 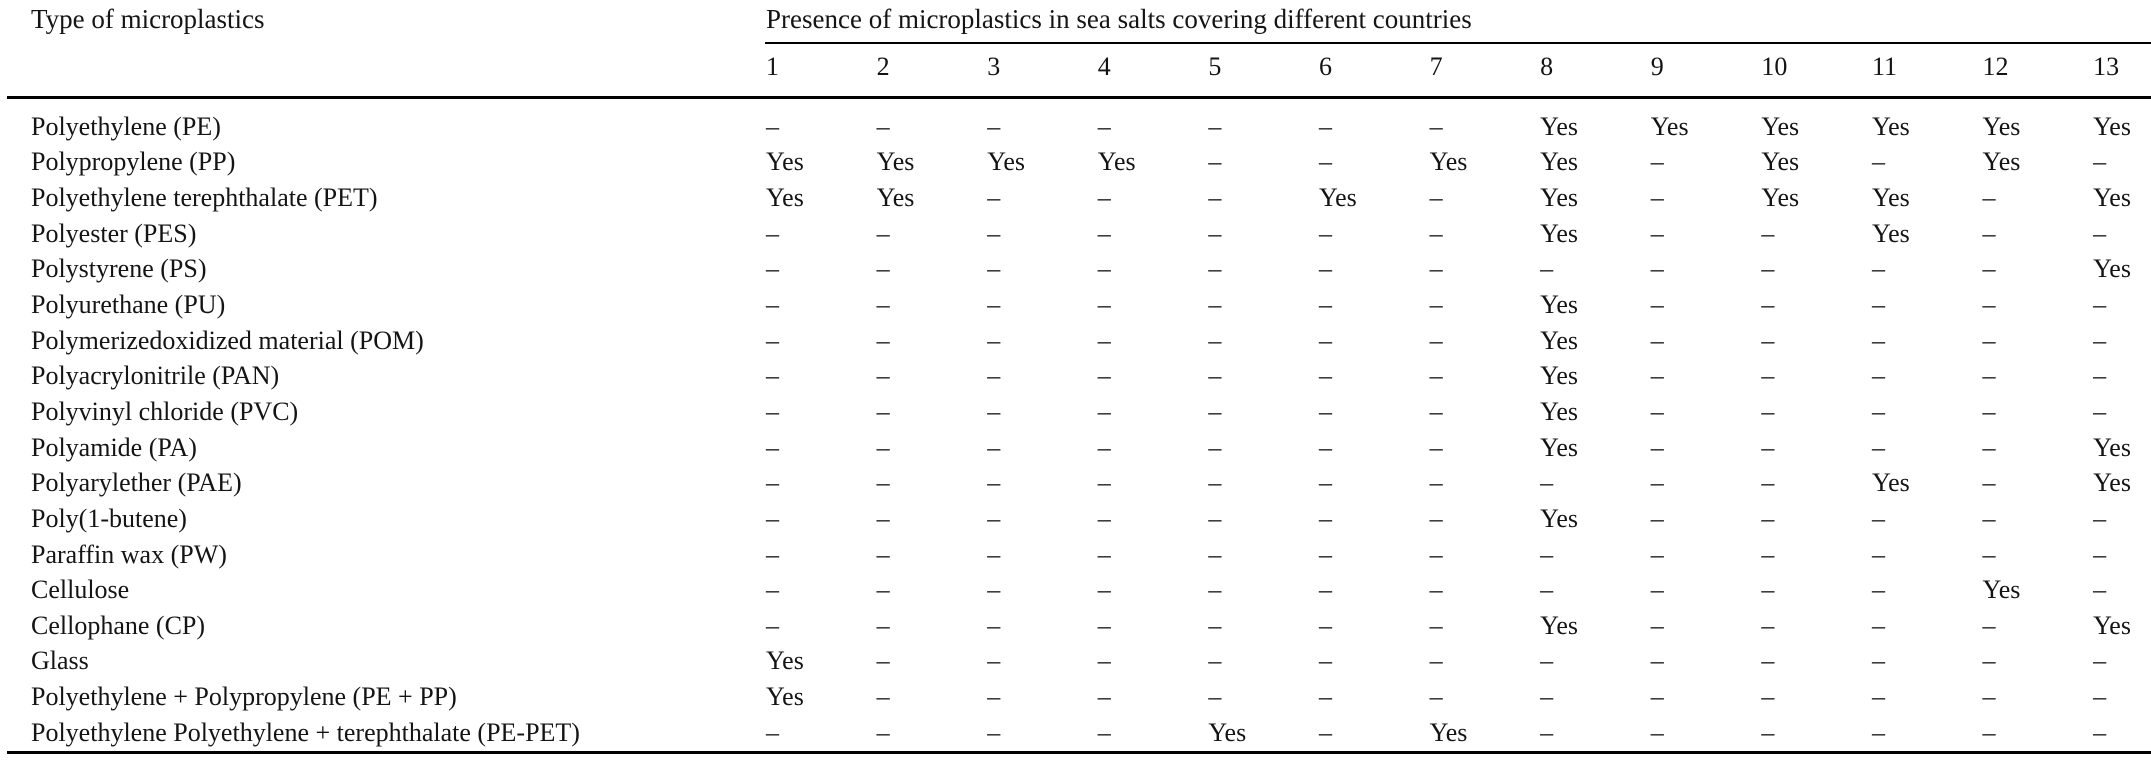 I want to click on column-header: 10, so click(x=1774, y=66).